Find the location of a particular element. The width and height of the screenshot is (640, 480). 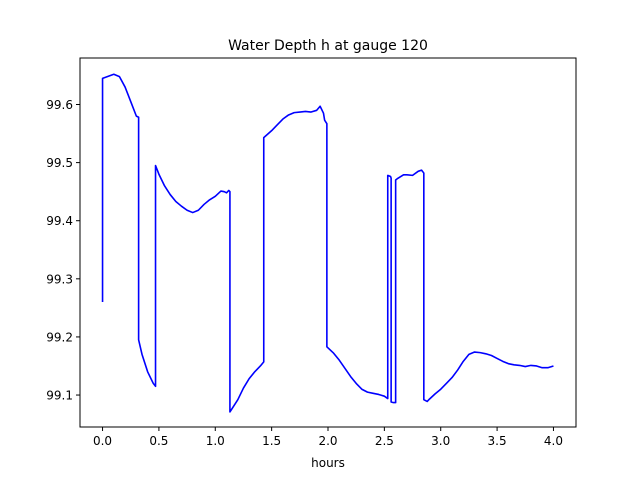

x-tick-label: 1.5 is located at coordinates (271, 441).